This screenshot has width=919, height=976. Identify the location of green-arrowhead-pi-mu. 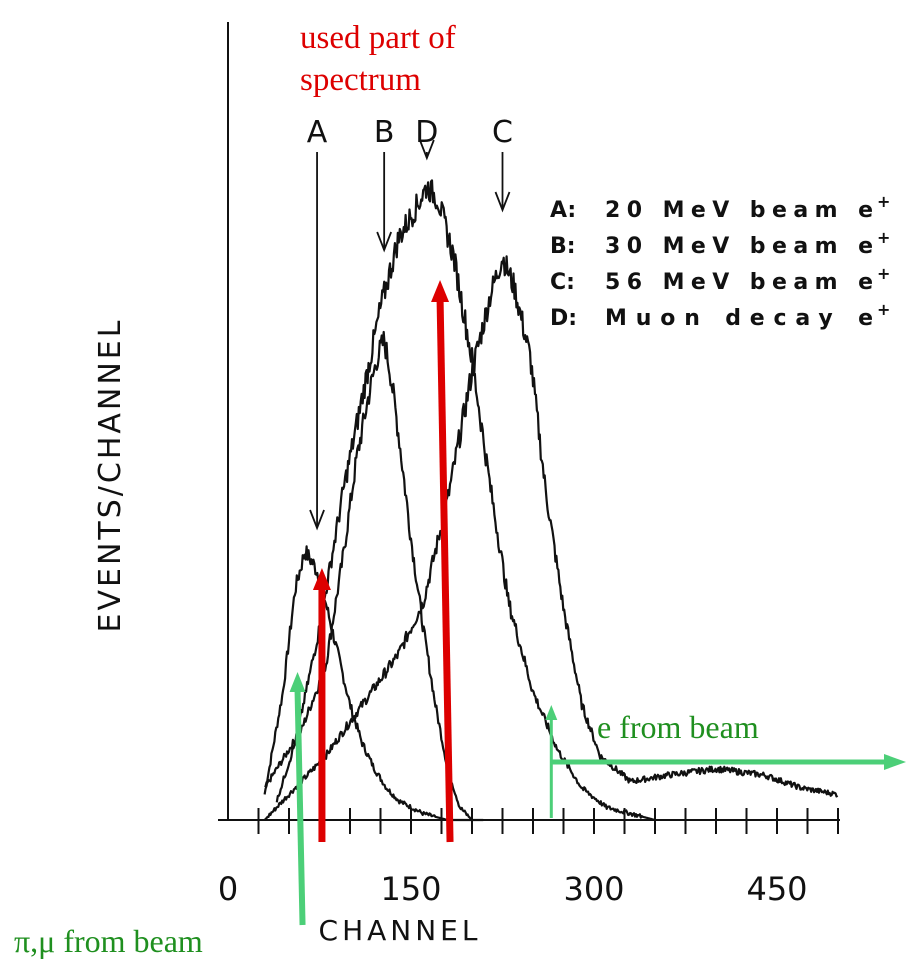
(297, 682).